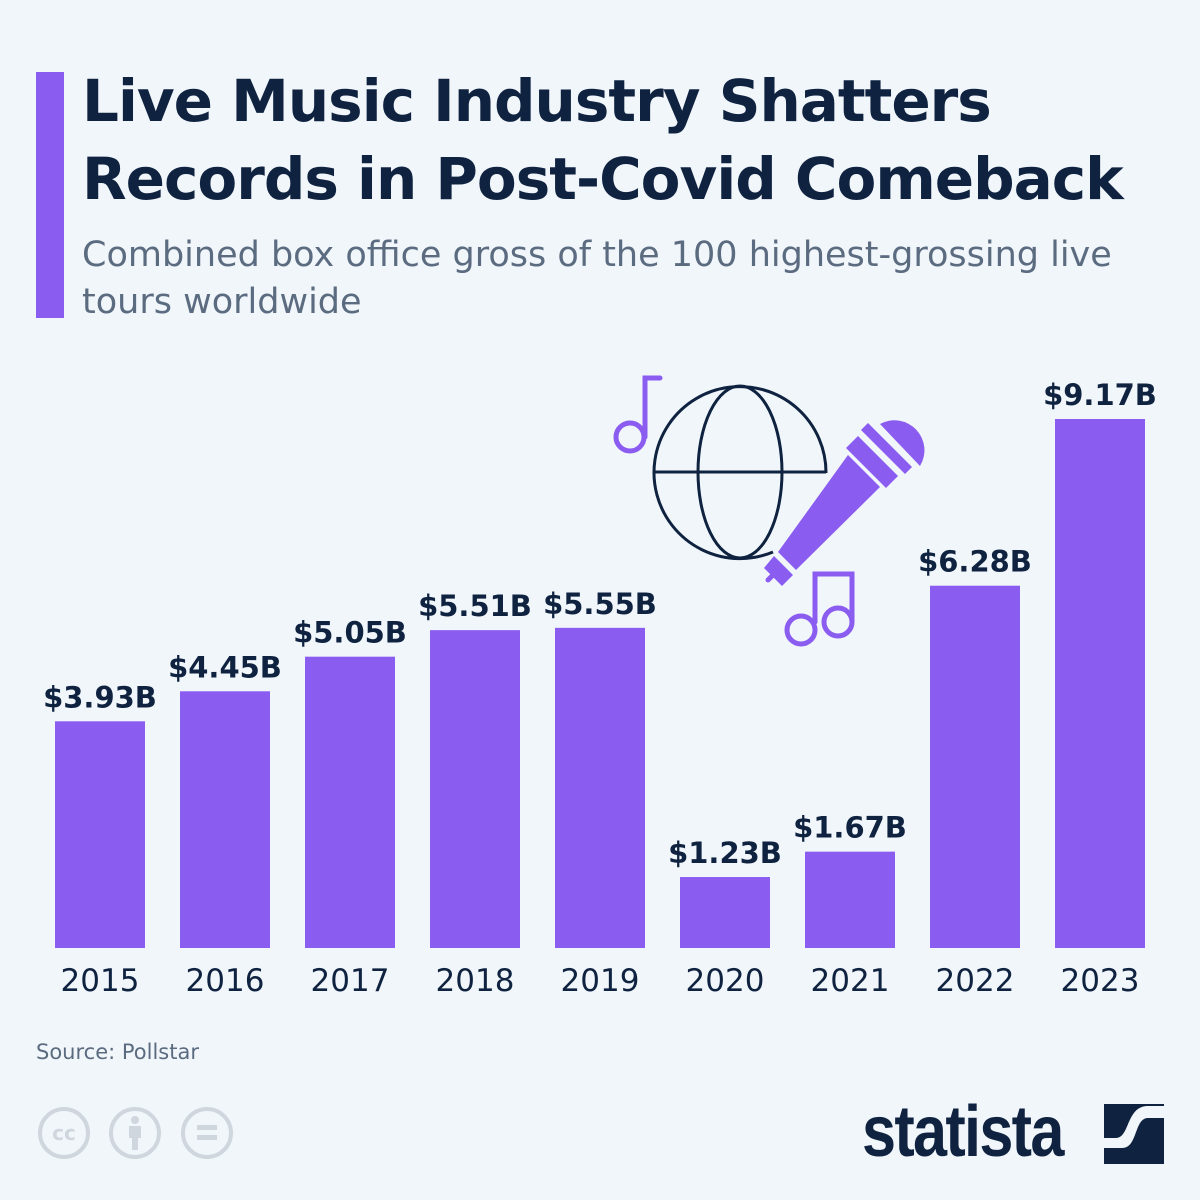  I want to click on double-music-note-icon, so click(819, 609).